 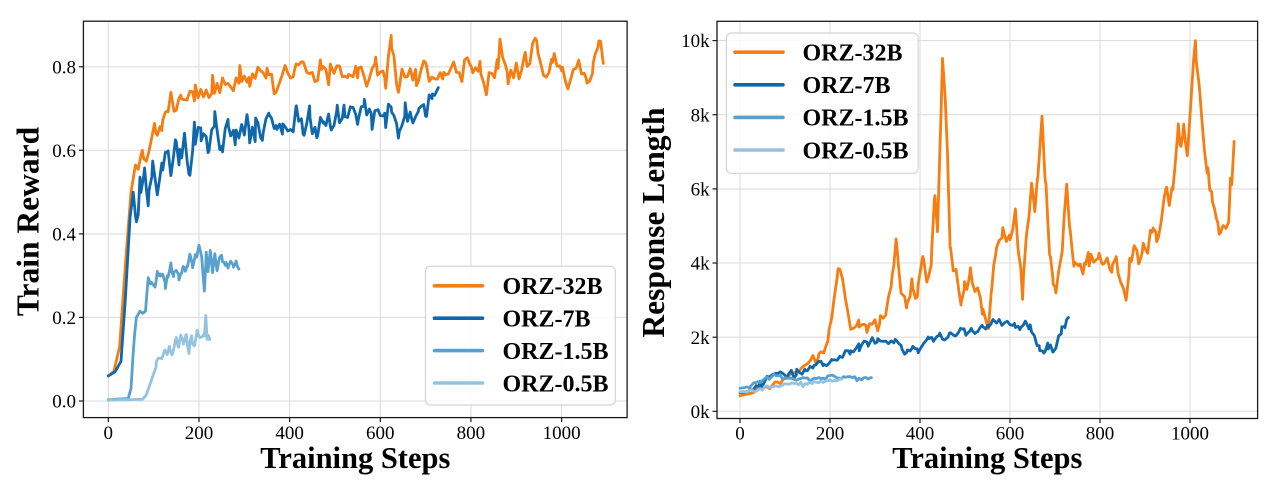 What do you see at coordinates (28, 221) in the screenshot?
I see `svg-text: Train Reward` at bounding box center [28, 221].